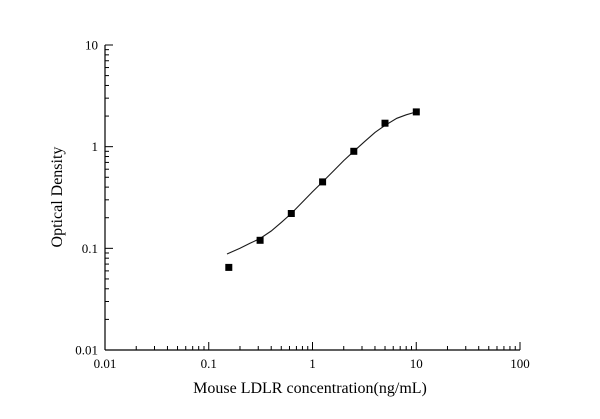 Image resolution: width=600 pixels, height=419 pixels. I want to click on x-tick-label: 1, so click(312, 363).